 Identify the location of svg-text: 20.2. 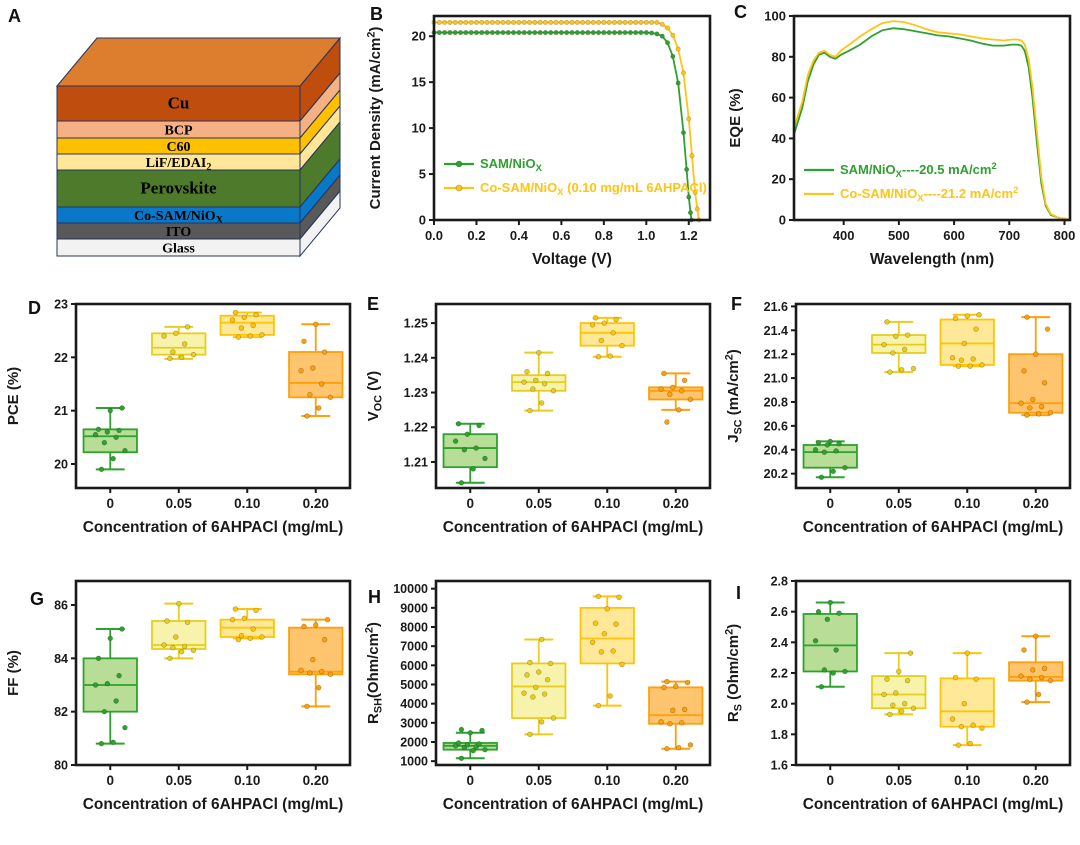
(776, 474).